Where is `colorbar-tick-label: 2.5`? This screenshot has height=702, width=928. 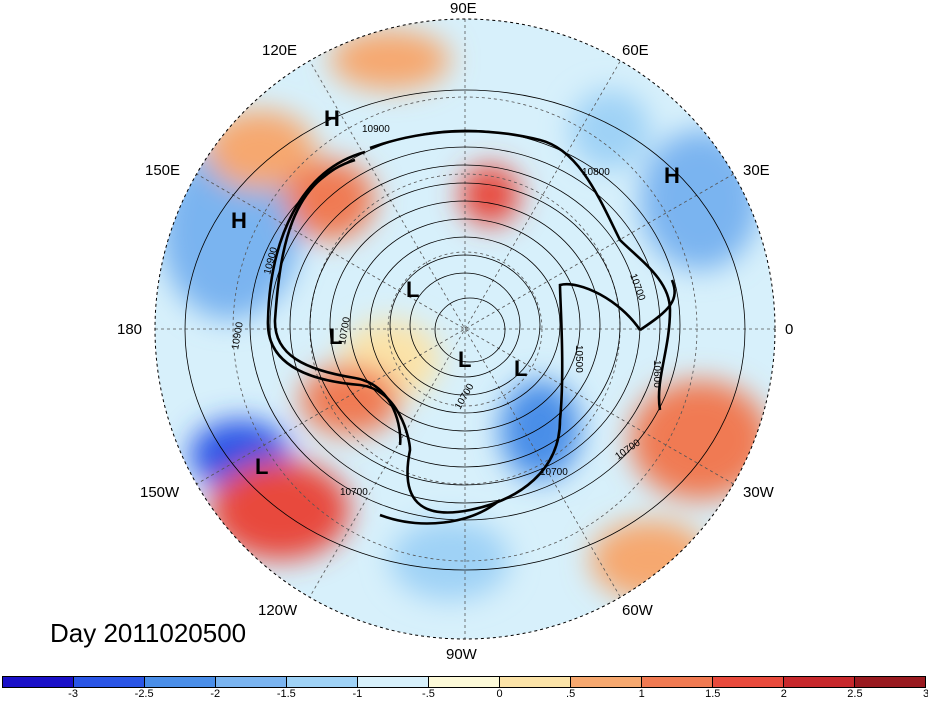 colorbar-tick-label: 2.5 is located at coordinates (855, 694).